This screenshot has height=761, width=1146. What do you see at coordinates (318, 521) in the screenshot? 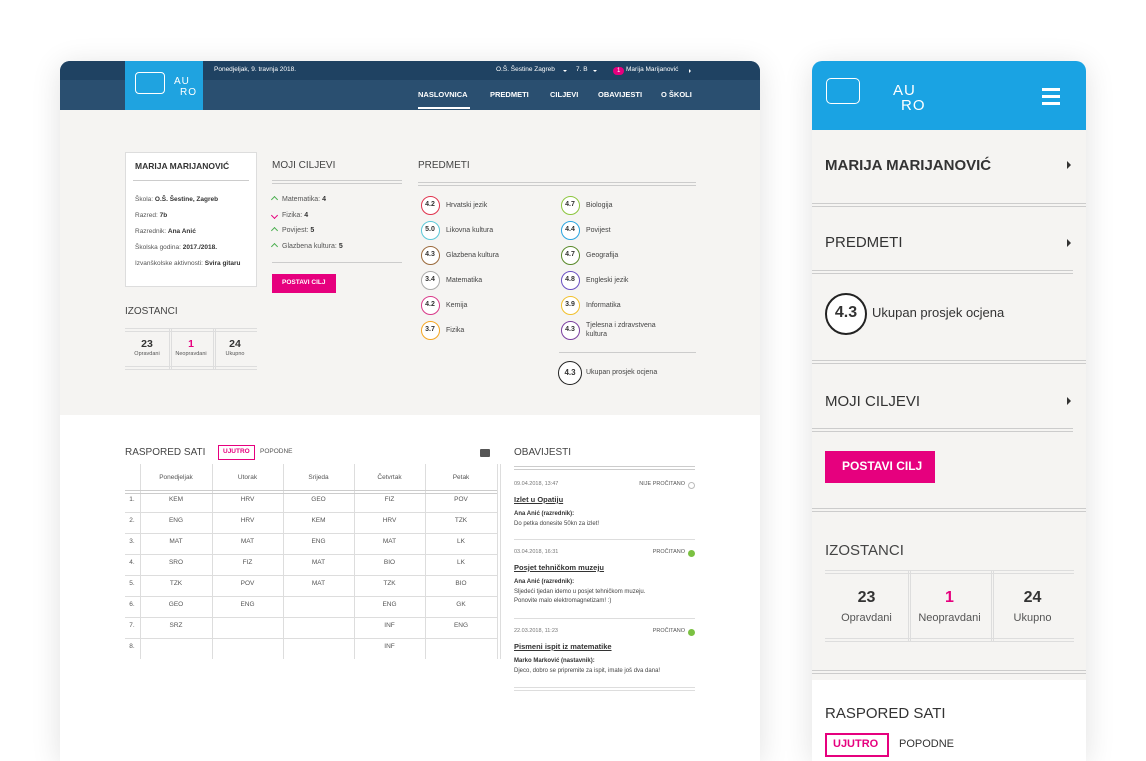
I see `lesson: KEM` at bounding box center [318, 521].